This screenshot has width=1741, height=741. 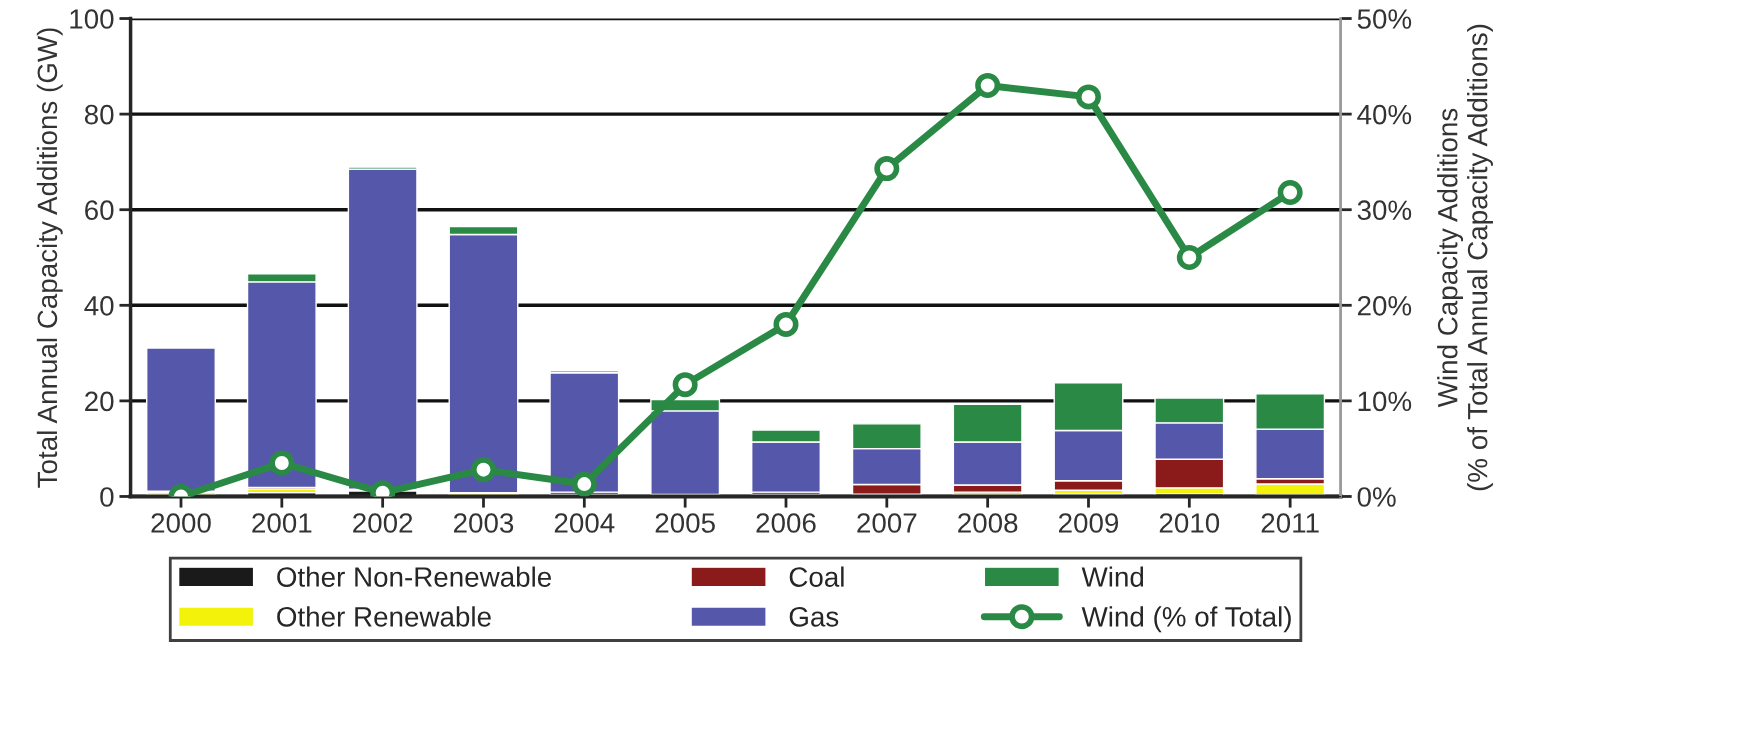 I want to click on y2-tick-label: 20%, so click(x=1384, y=305).